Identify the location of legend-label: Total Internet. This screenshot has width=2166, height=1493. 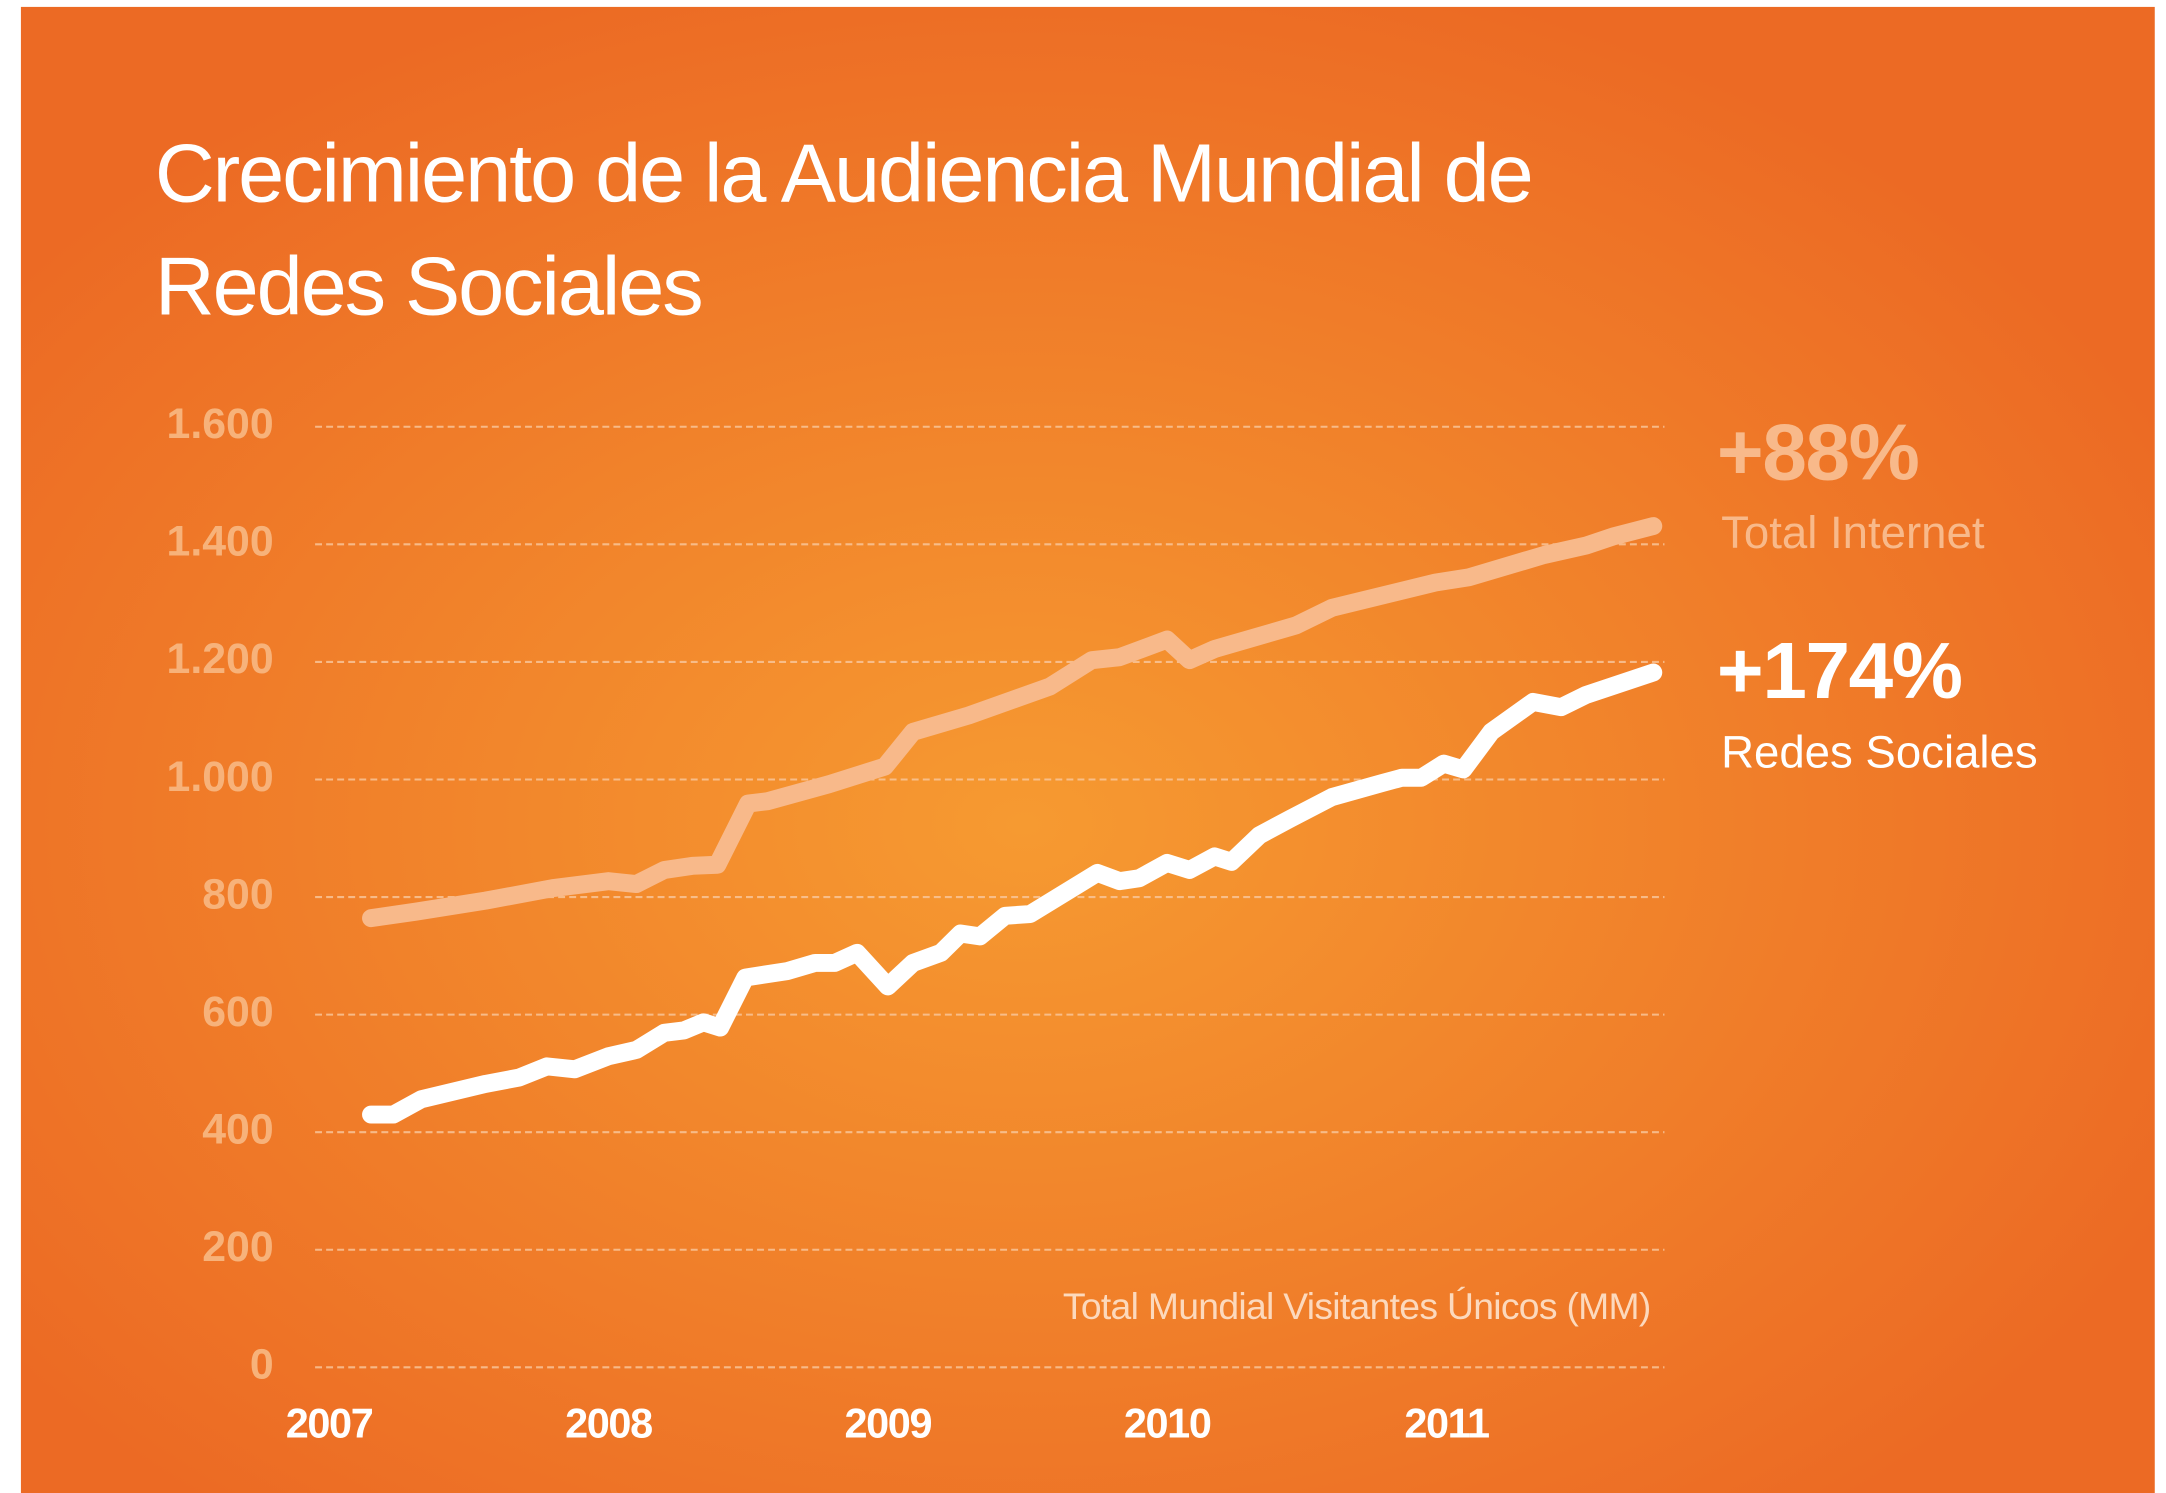
(1853, 532).